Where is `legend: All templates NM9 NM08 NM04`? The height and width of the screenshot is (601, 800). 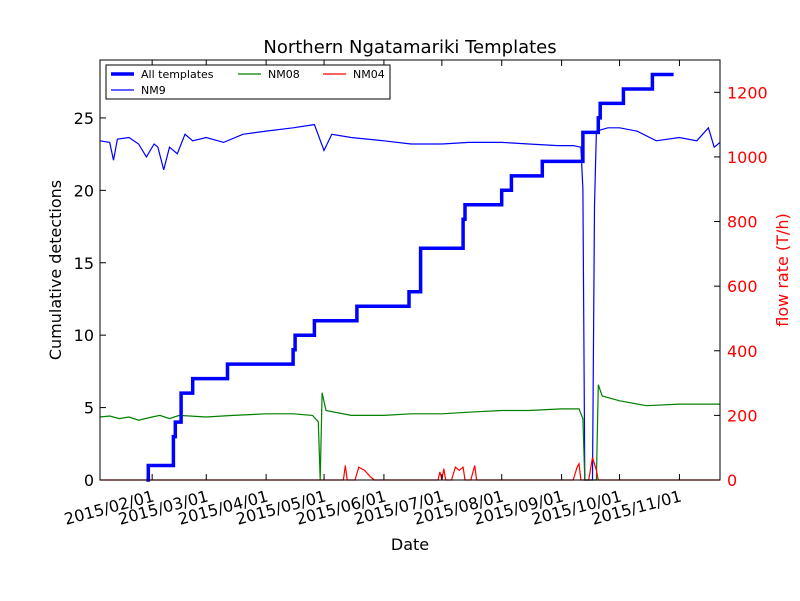 legend: All templates NM9 NM08 NM04 is located at coordinates (248, 82).